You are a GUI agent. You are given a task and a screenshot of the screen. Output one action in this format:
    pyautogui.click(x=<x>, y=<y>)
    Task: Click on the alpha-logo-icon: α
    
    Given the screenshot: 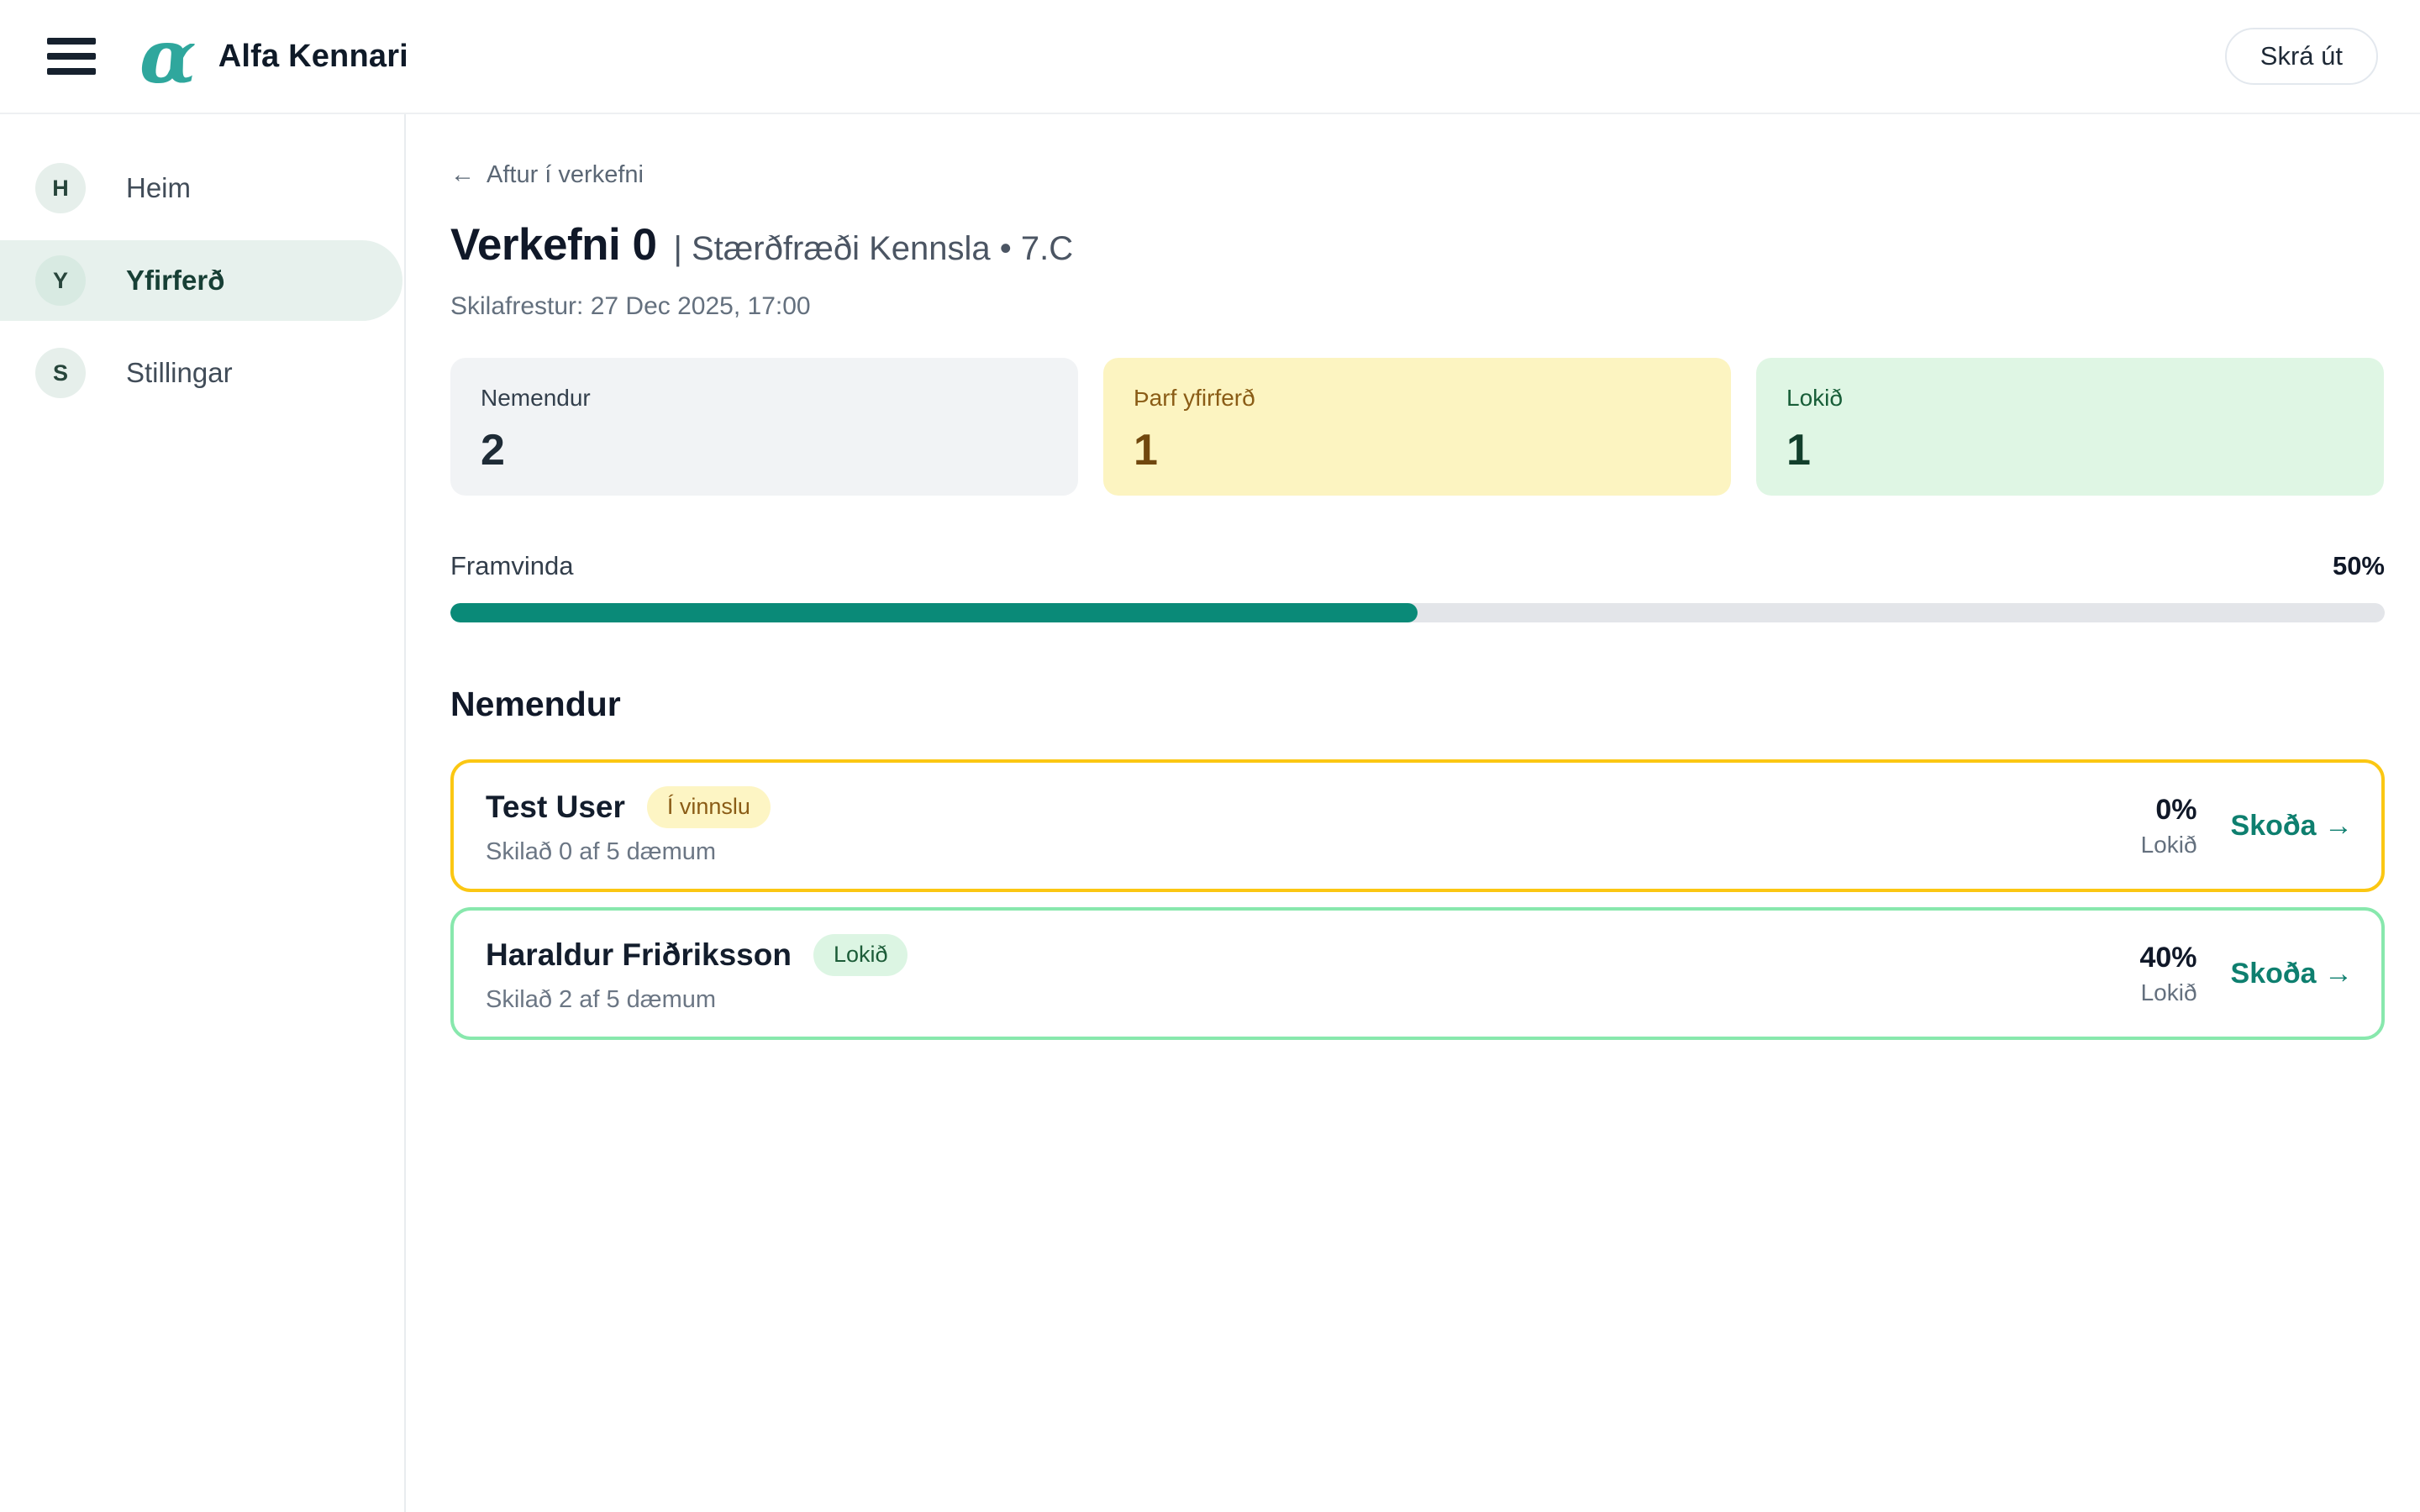 What is the action you would take?
    pyautogui.click(x=168, y=56)
    